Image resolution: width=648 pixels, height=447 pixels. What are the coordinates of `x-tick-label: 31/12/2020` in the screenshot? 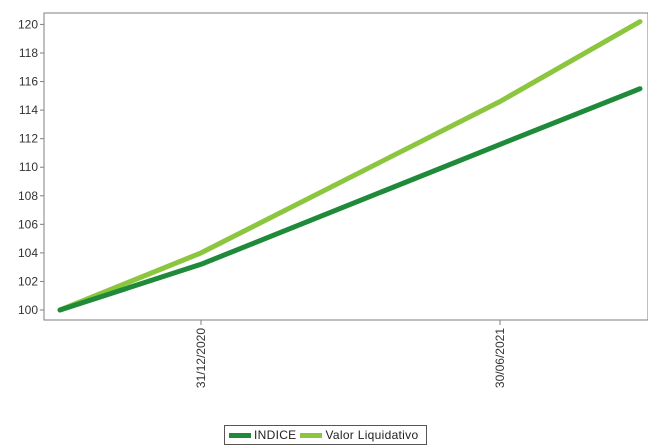 It's located at (201, 358).